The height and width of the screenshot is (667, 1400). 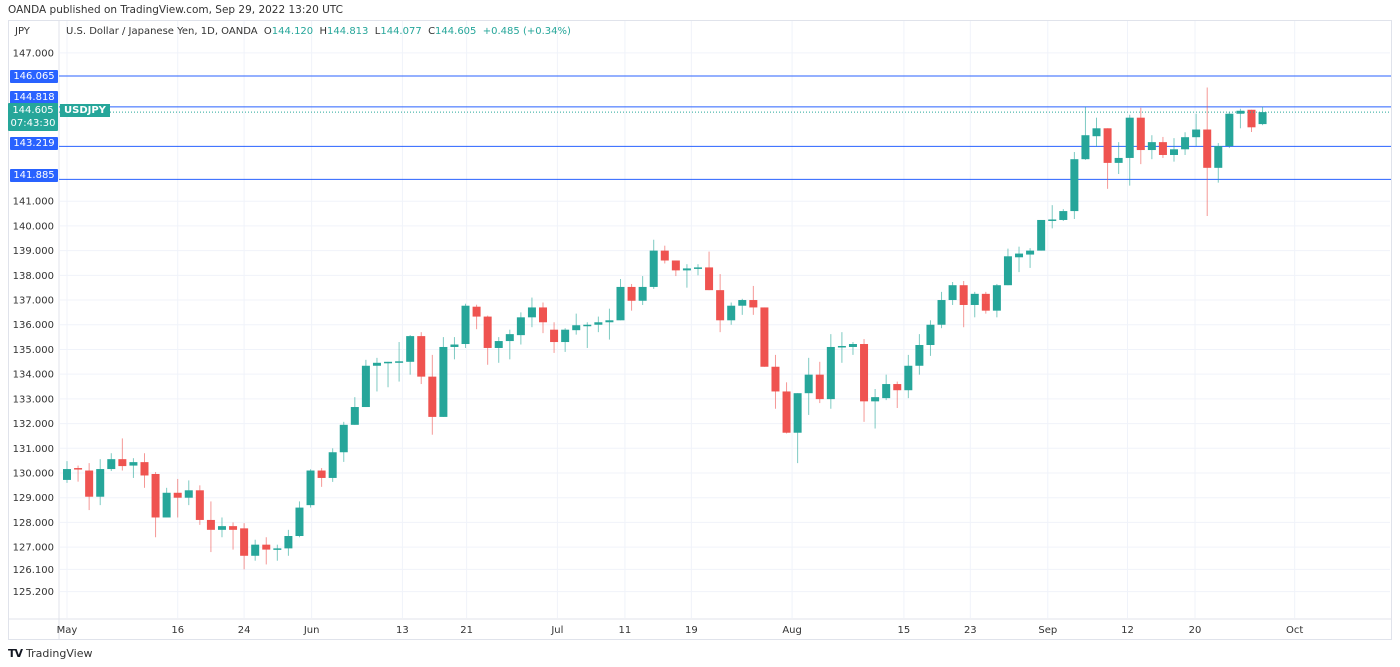 I want to click on symbol-tag: USDJPY, so click(x=85, y=110).